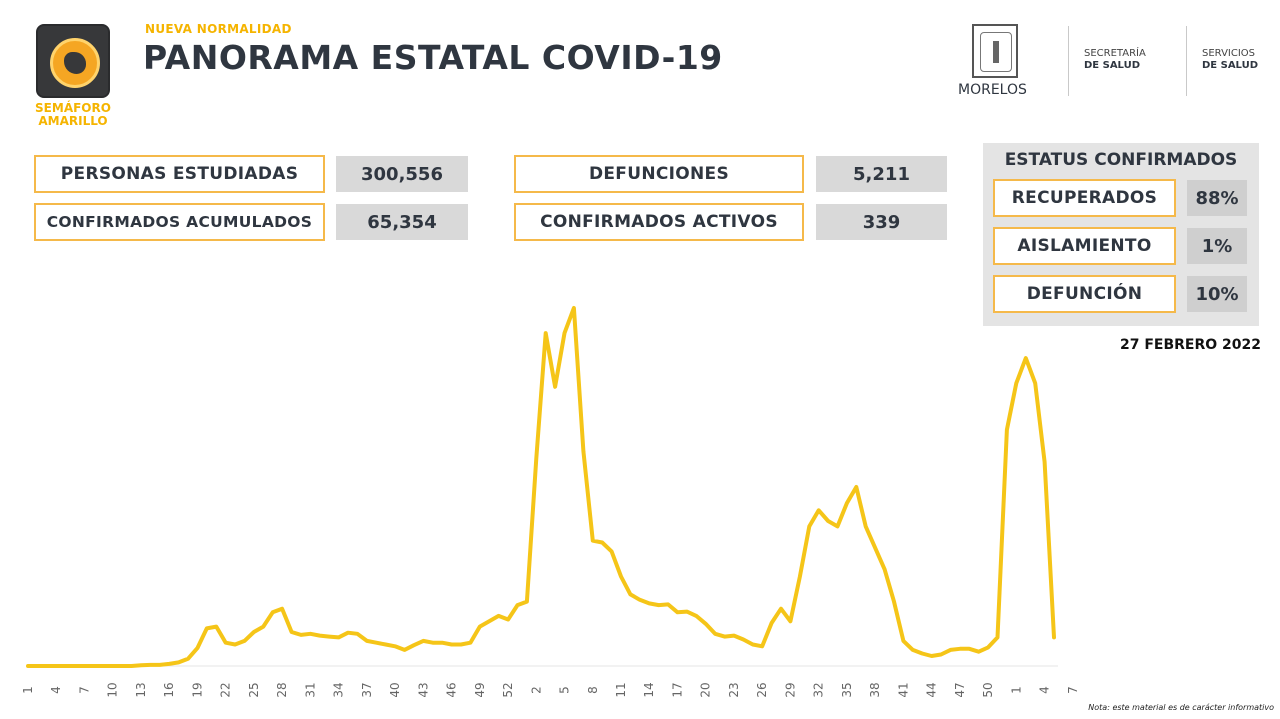  Describe the element at coordinates (452, 689) in the screenshot. I see `x-tick-label: 46` at that location.